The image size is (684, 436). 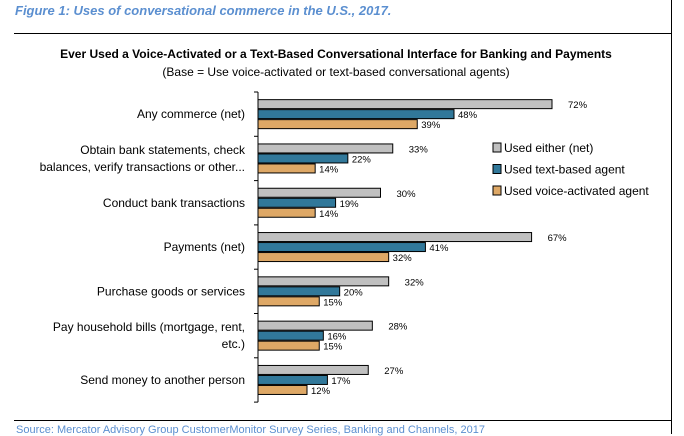 What do you see at coordinates (394, 371) in the screenshot?
I see `data-label: 27%` at bounding box center [394, 371].